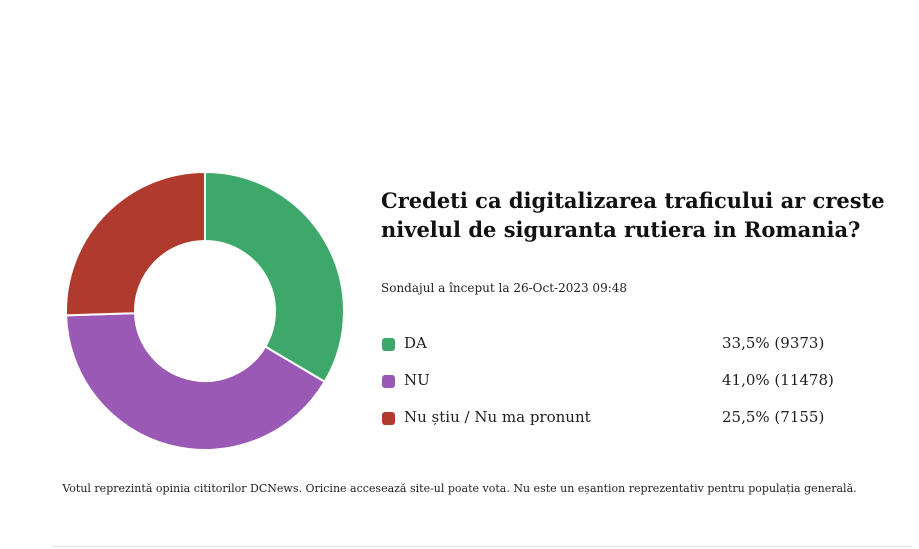 The height and width of the screenshot is (549, 919). I want to click on legend-value-nu: 41,0% (11478), so click(778, 380).